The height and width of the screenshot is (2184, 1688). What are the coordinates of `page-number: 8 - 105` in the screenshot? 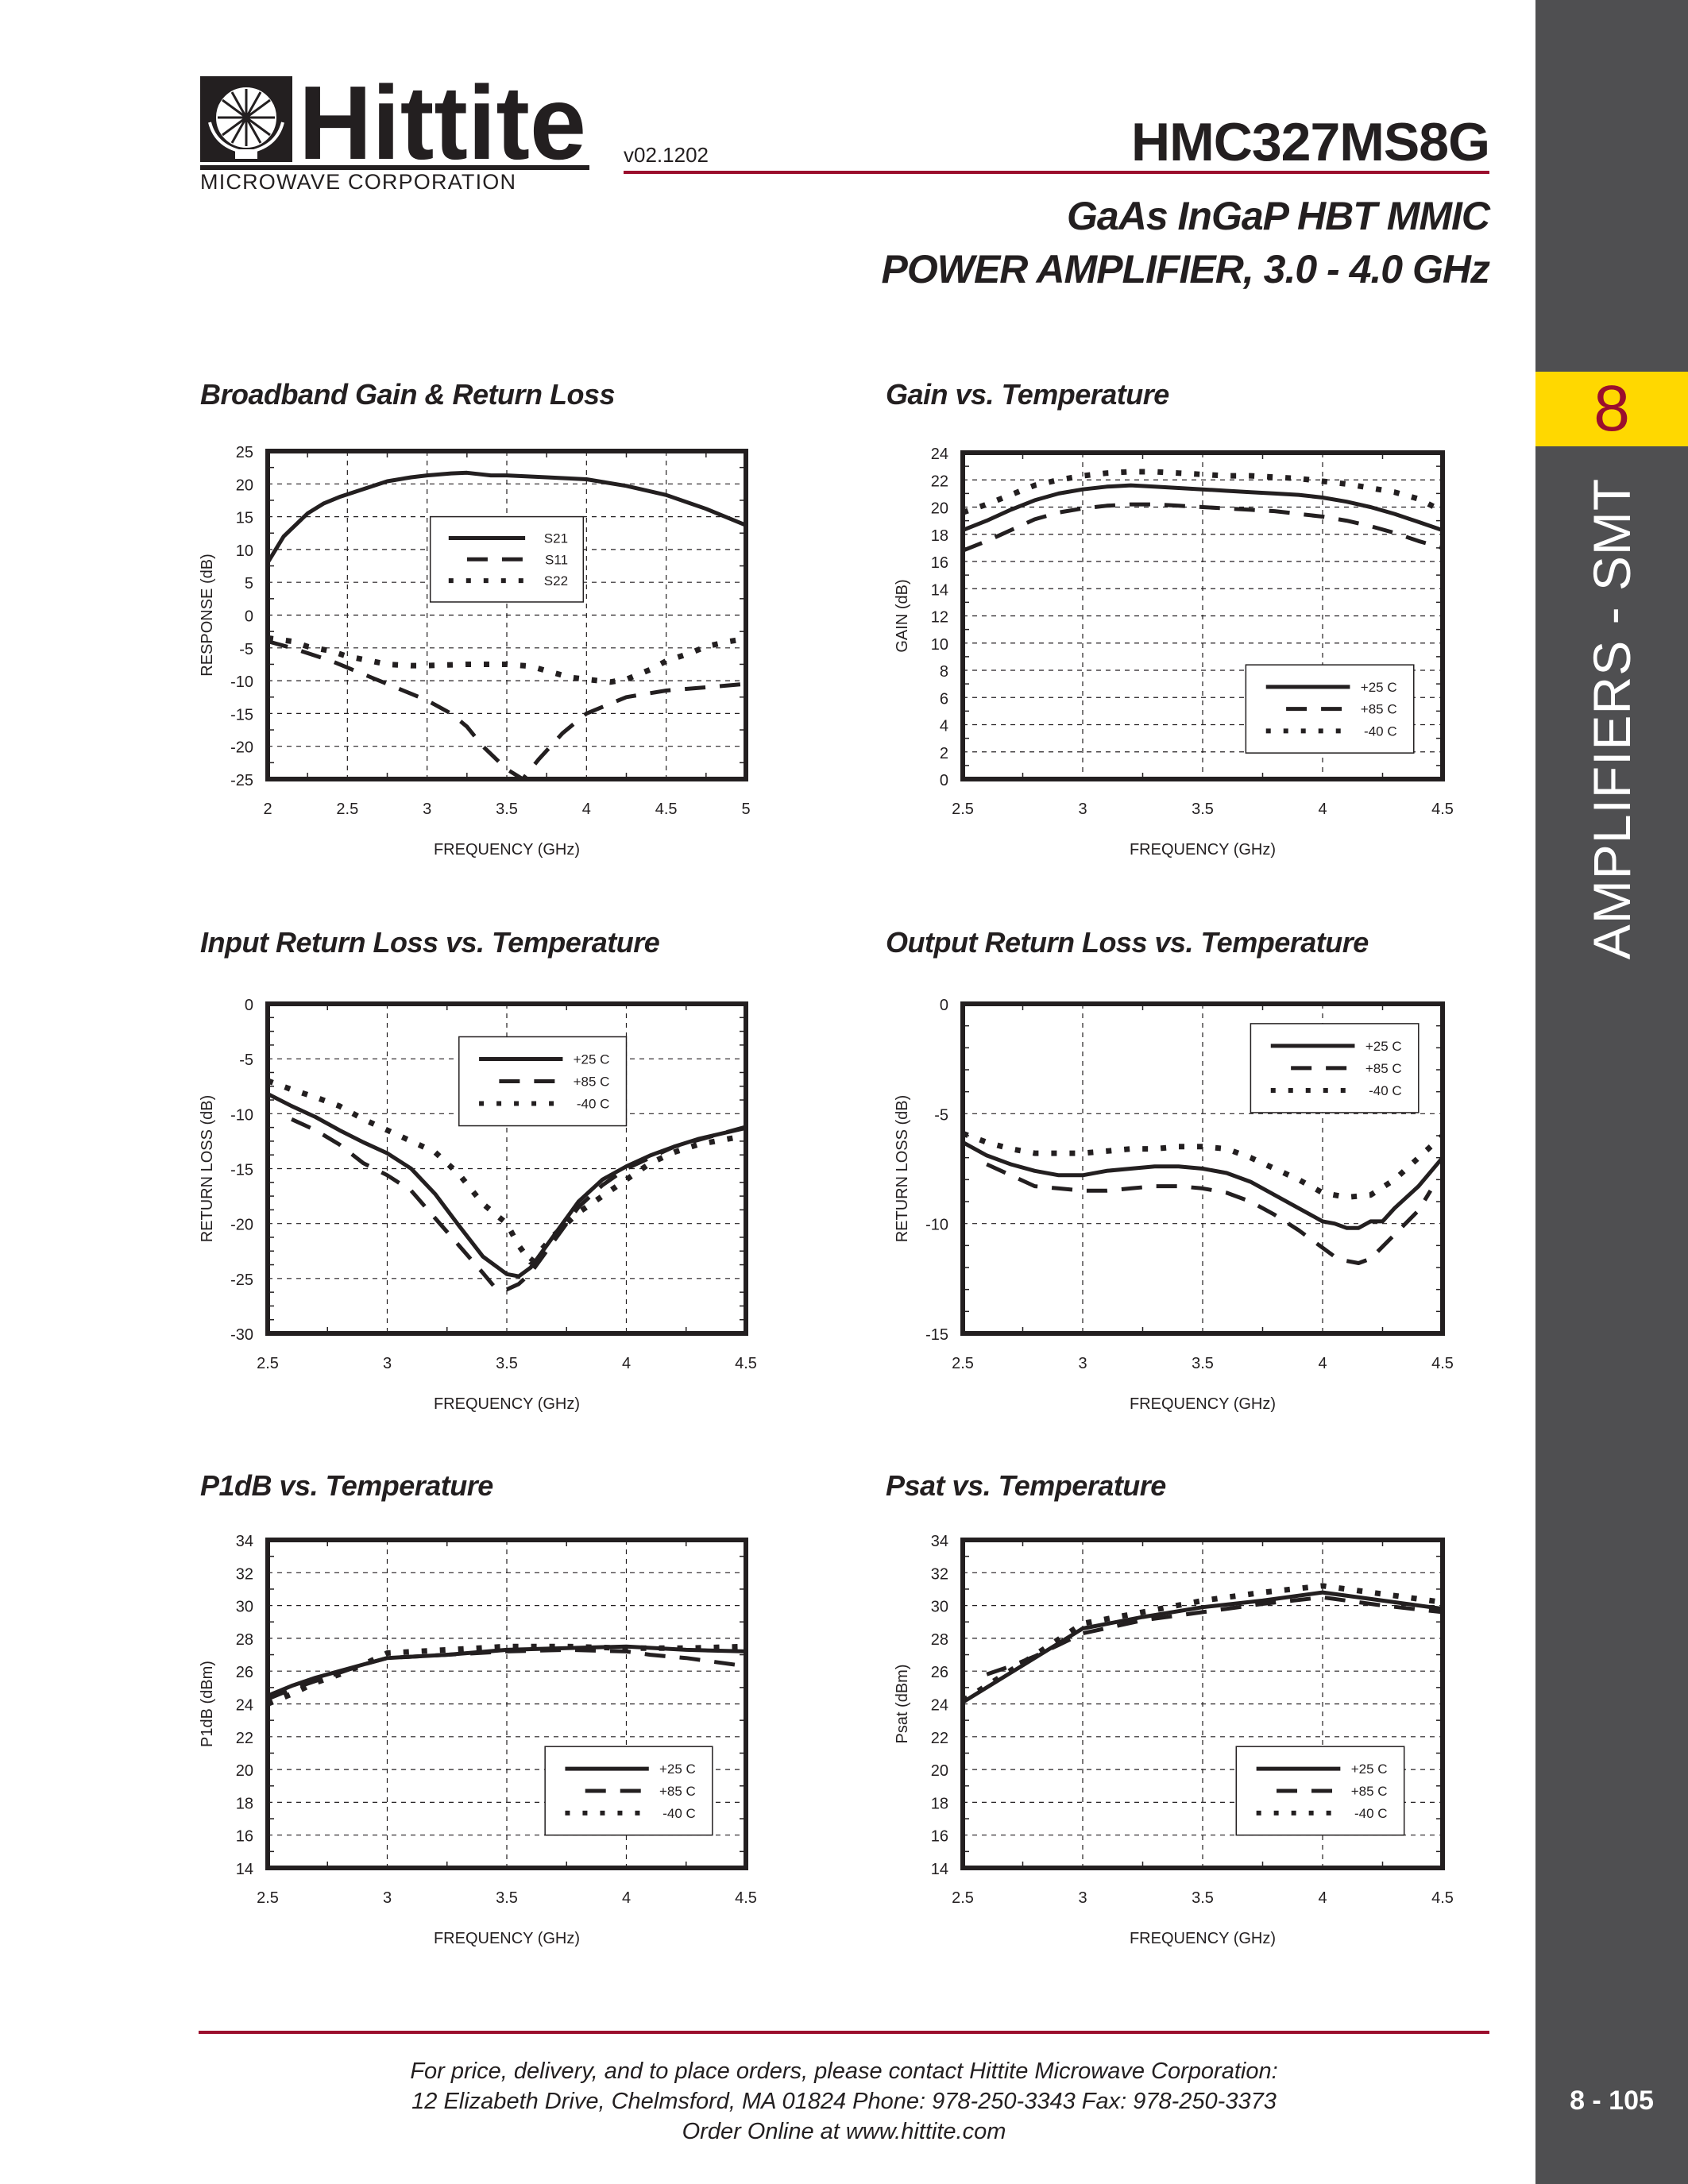 It's located at (1612, 2101).